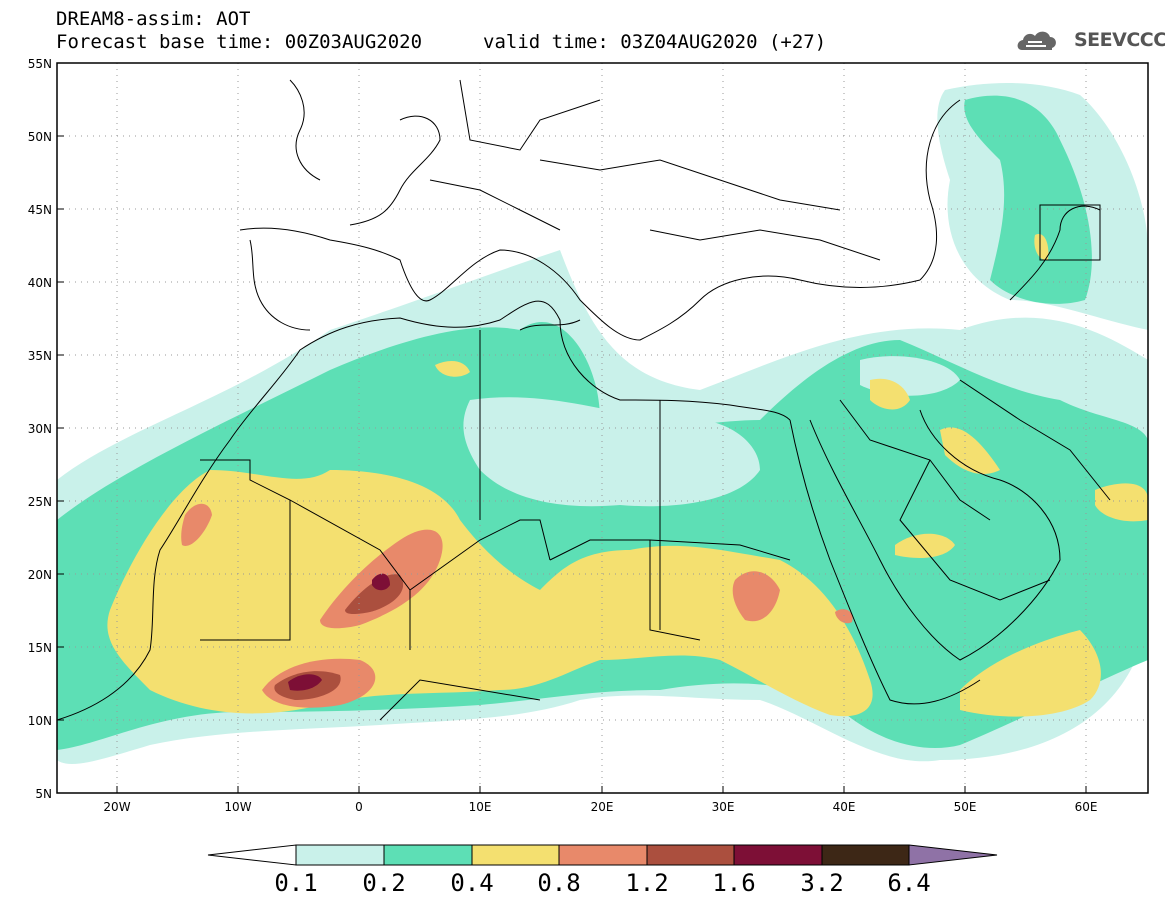 Image resolution: width=1165 pixels, height=905 pixels. What do you see at coordinates (252, 855) in the screenshot?
I see `colorbar-underflow-triangle` at bounding box center [252, 855].